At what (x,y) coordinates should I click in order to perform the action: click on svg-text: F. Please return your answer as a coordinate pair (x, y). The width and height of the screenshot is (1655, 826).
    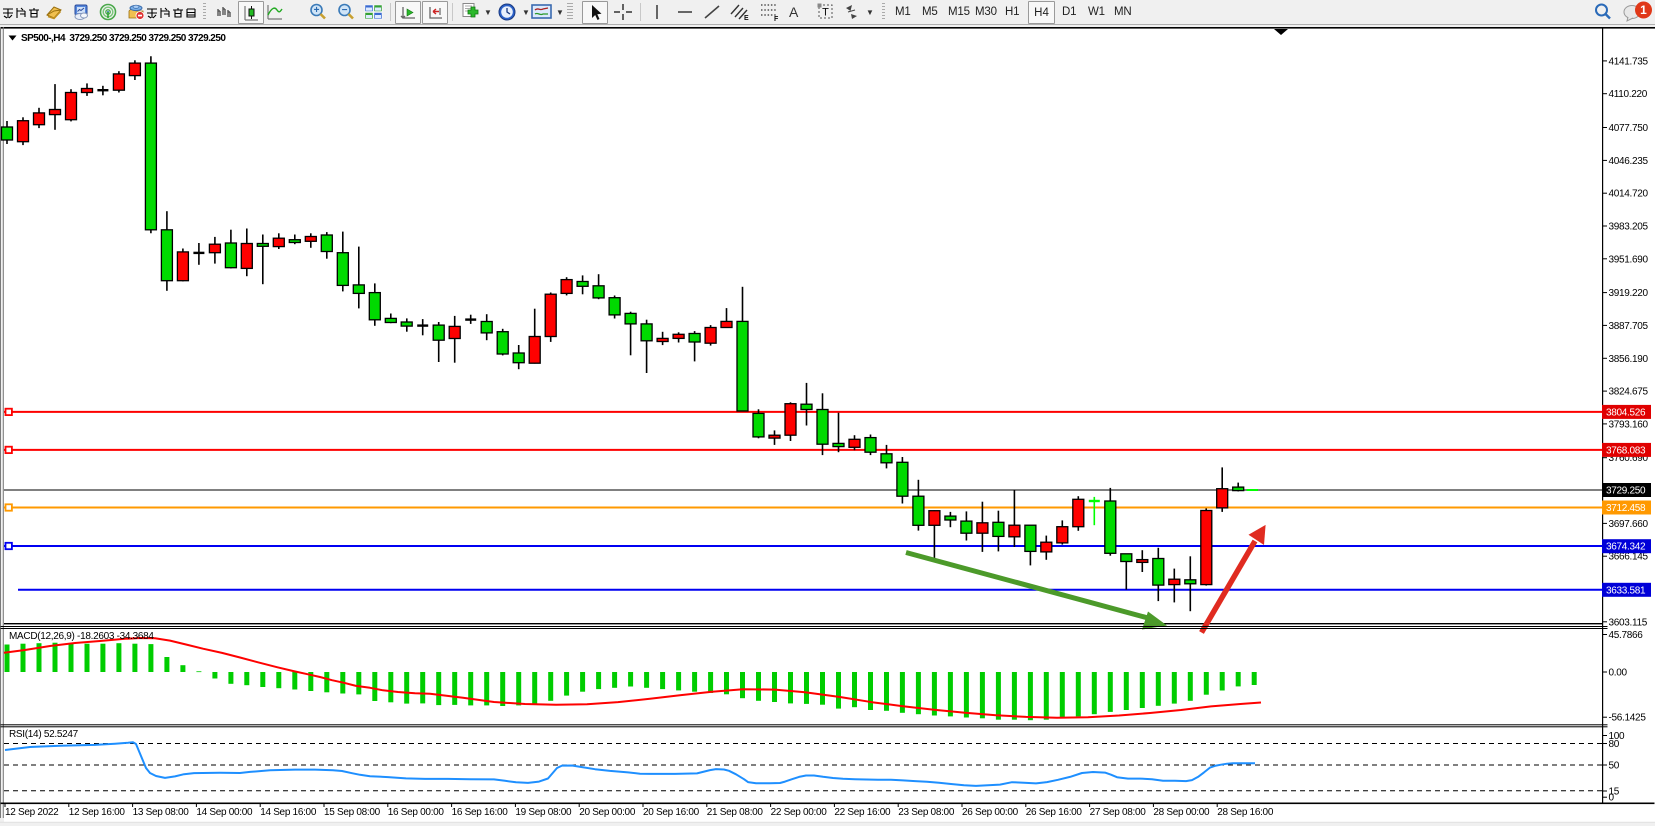
    Looking at the image, I should click on (776, 19).